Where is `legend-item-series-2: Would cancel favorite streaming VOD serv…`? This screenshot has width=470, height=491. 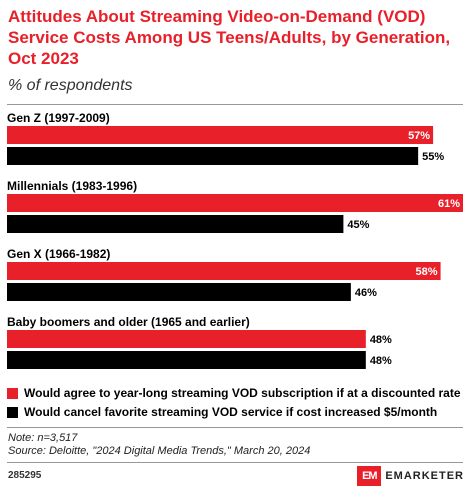 legend-item-series-2: Would cancel favorite streaming VOD serv… is located at coordinates (222, 412).